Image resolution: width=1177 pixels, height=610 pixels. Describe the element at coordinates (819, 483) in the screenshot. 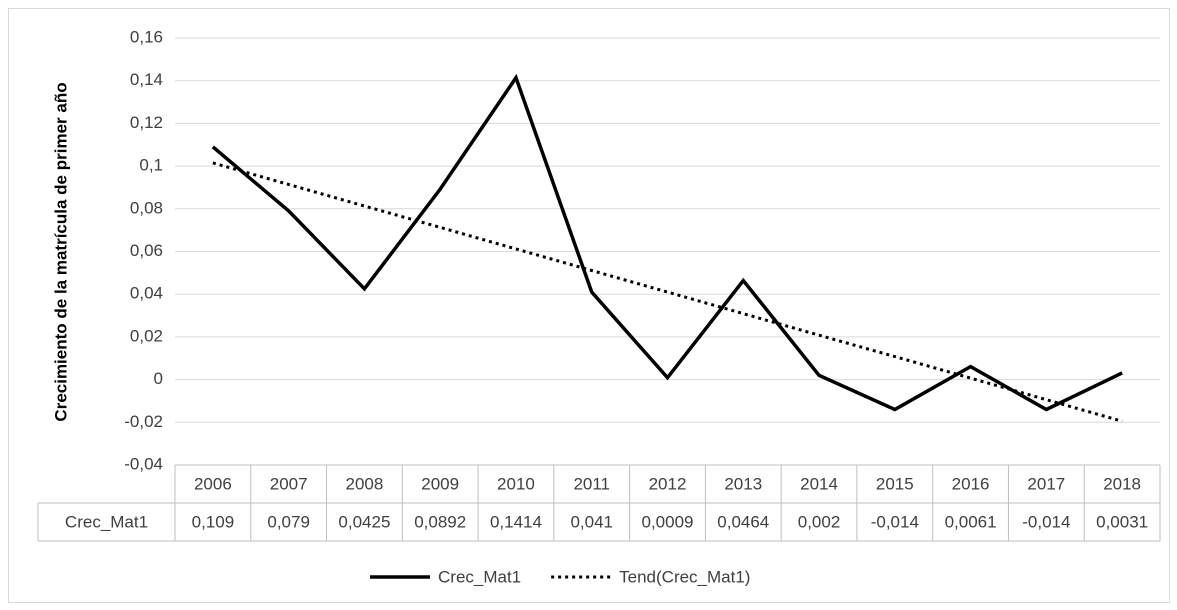

I see `x-tick-label: 2014` at that location.